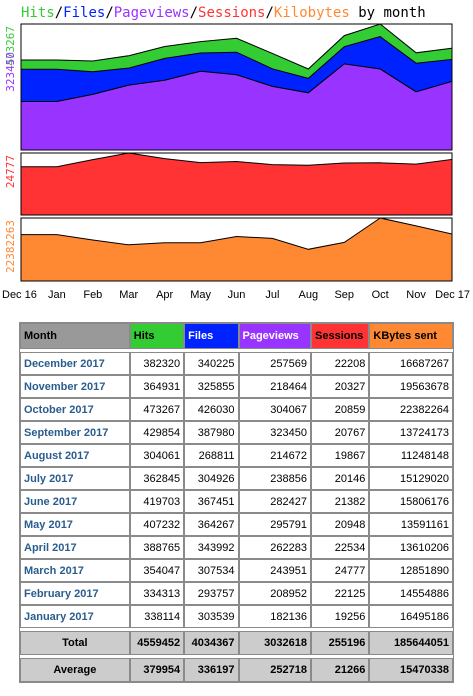 This screenshot has height=696, width=473. What do you see at coordinates (75, 386) in the screenshot?
I see `month-link: November 2017` at bounding box center [75, 386].